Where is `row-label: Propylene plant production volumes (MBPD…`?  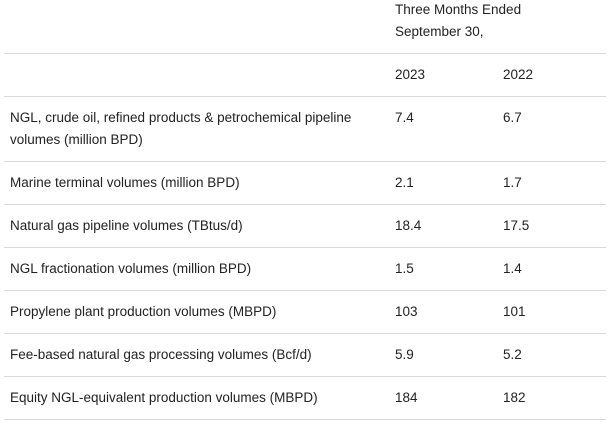
row-label: Propylene plant production volumes (MBPD… is located at coordinates (143, 311).